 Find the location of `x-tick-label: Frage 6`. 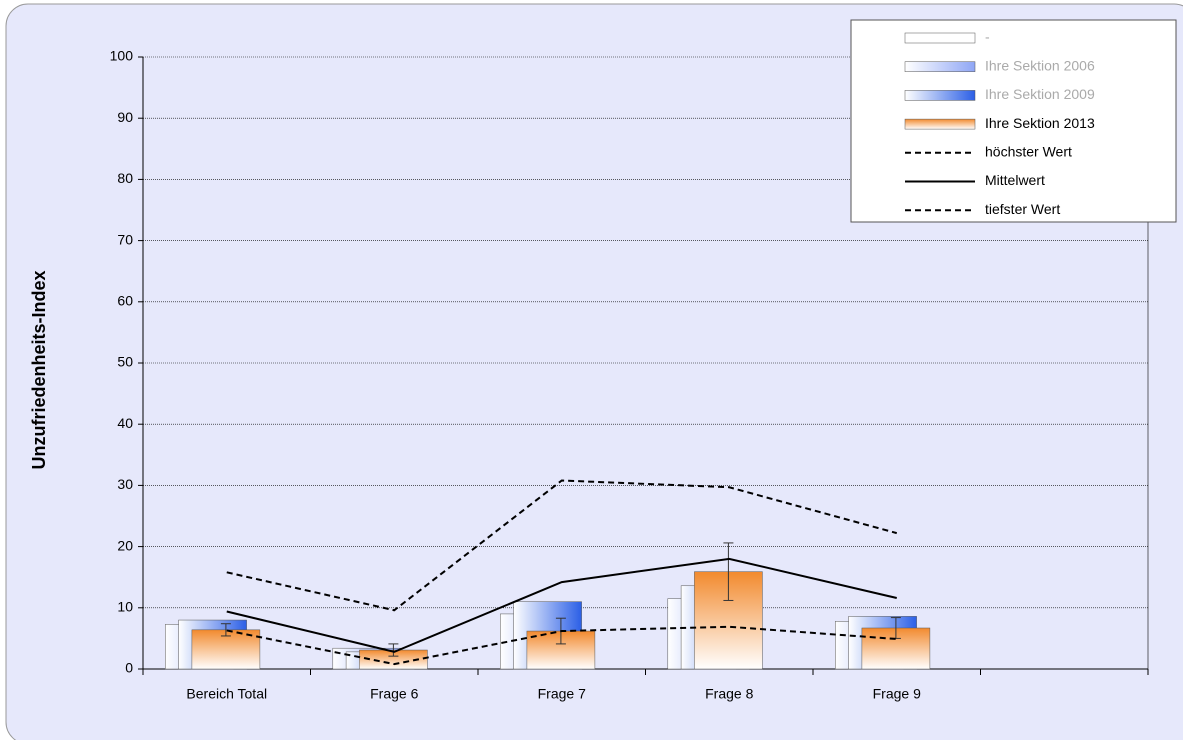

x-tick-label: Frage 6 is located at coordinates (394, 694).